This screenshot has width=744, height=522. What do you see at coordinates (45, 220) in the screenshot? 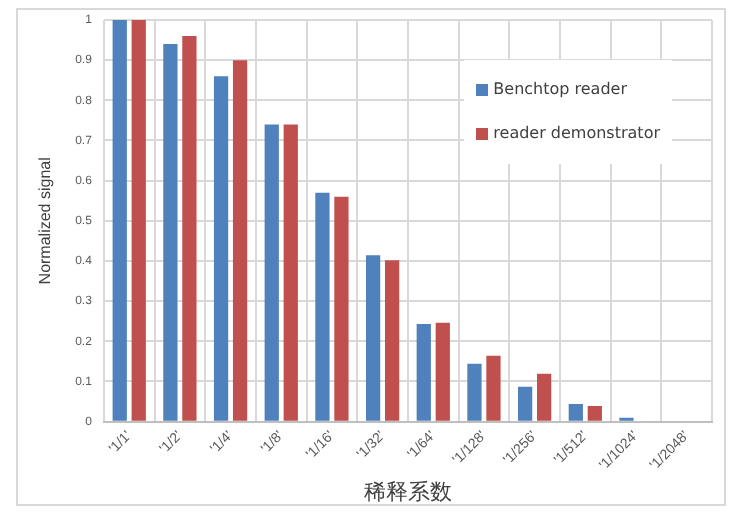
I see `y-axis-title: Normalized signal` at bounding box center [45, 220].